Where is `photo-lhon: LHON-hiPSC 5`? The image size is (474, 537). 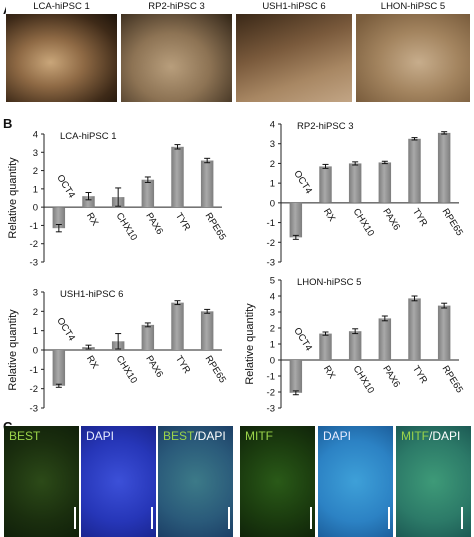 photo-lhon: LHON-hiPSC 5 is located at coordinates (413, 51).